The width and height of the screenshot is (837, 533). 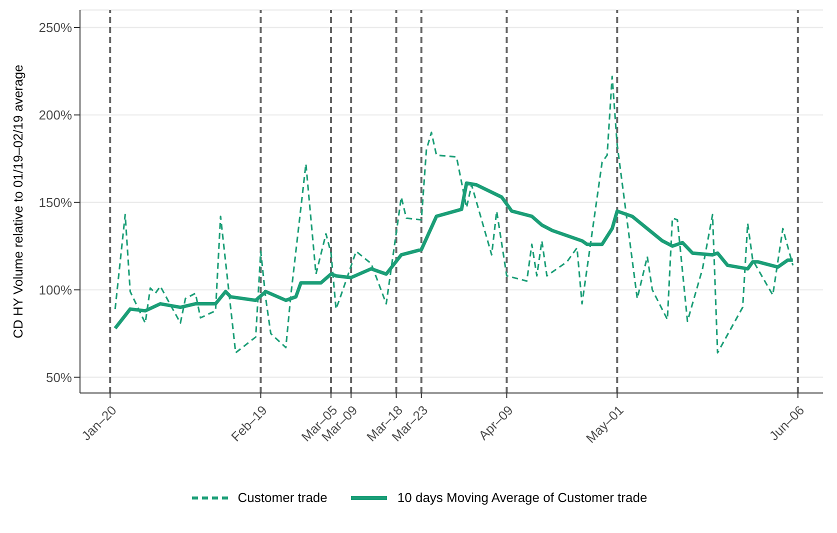 I want to click on legend-label: Customer trade, so click(x=283, y=497).